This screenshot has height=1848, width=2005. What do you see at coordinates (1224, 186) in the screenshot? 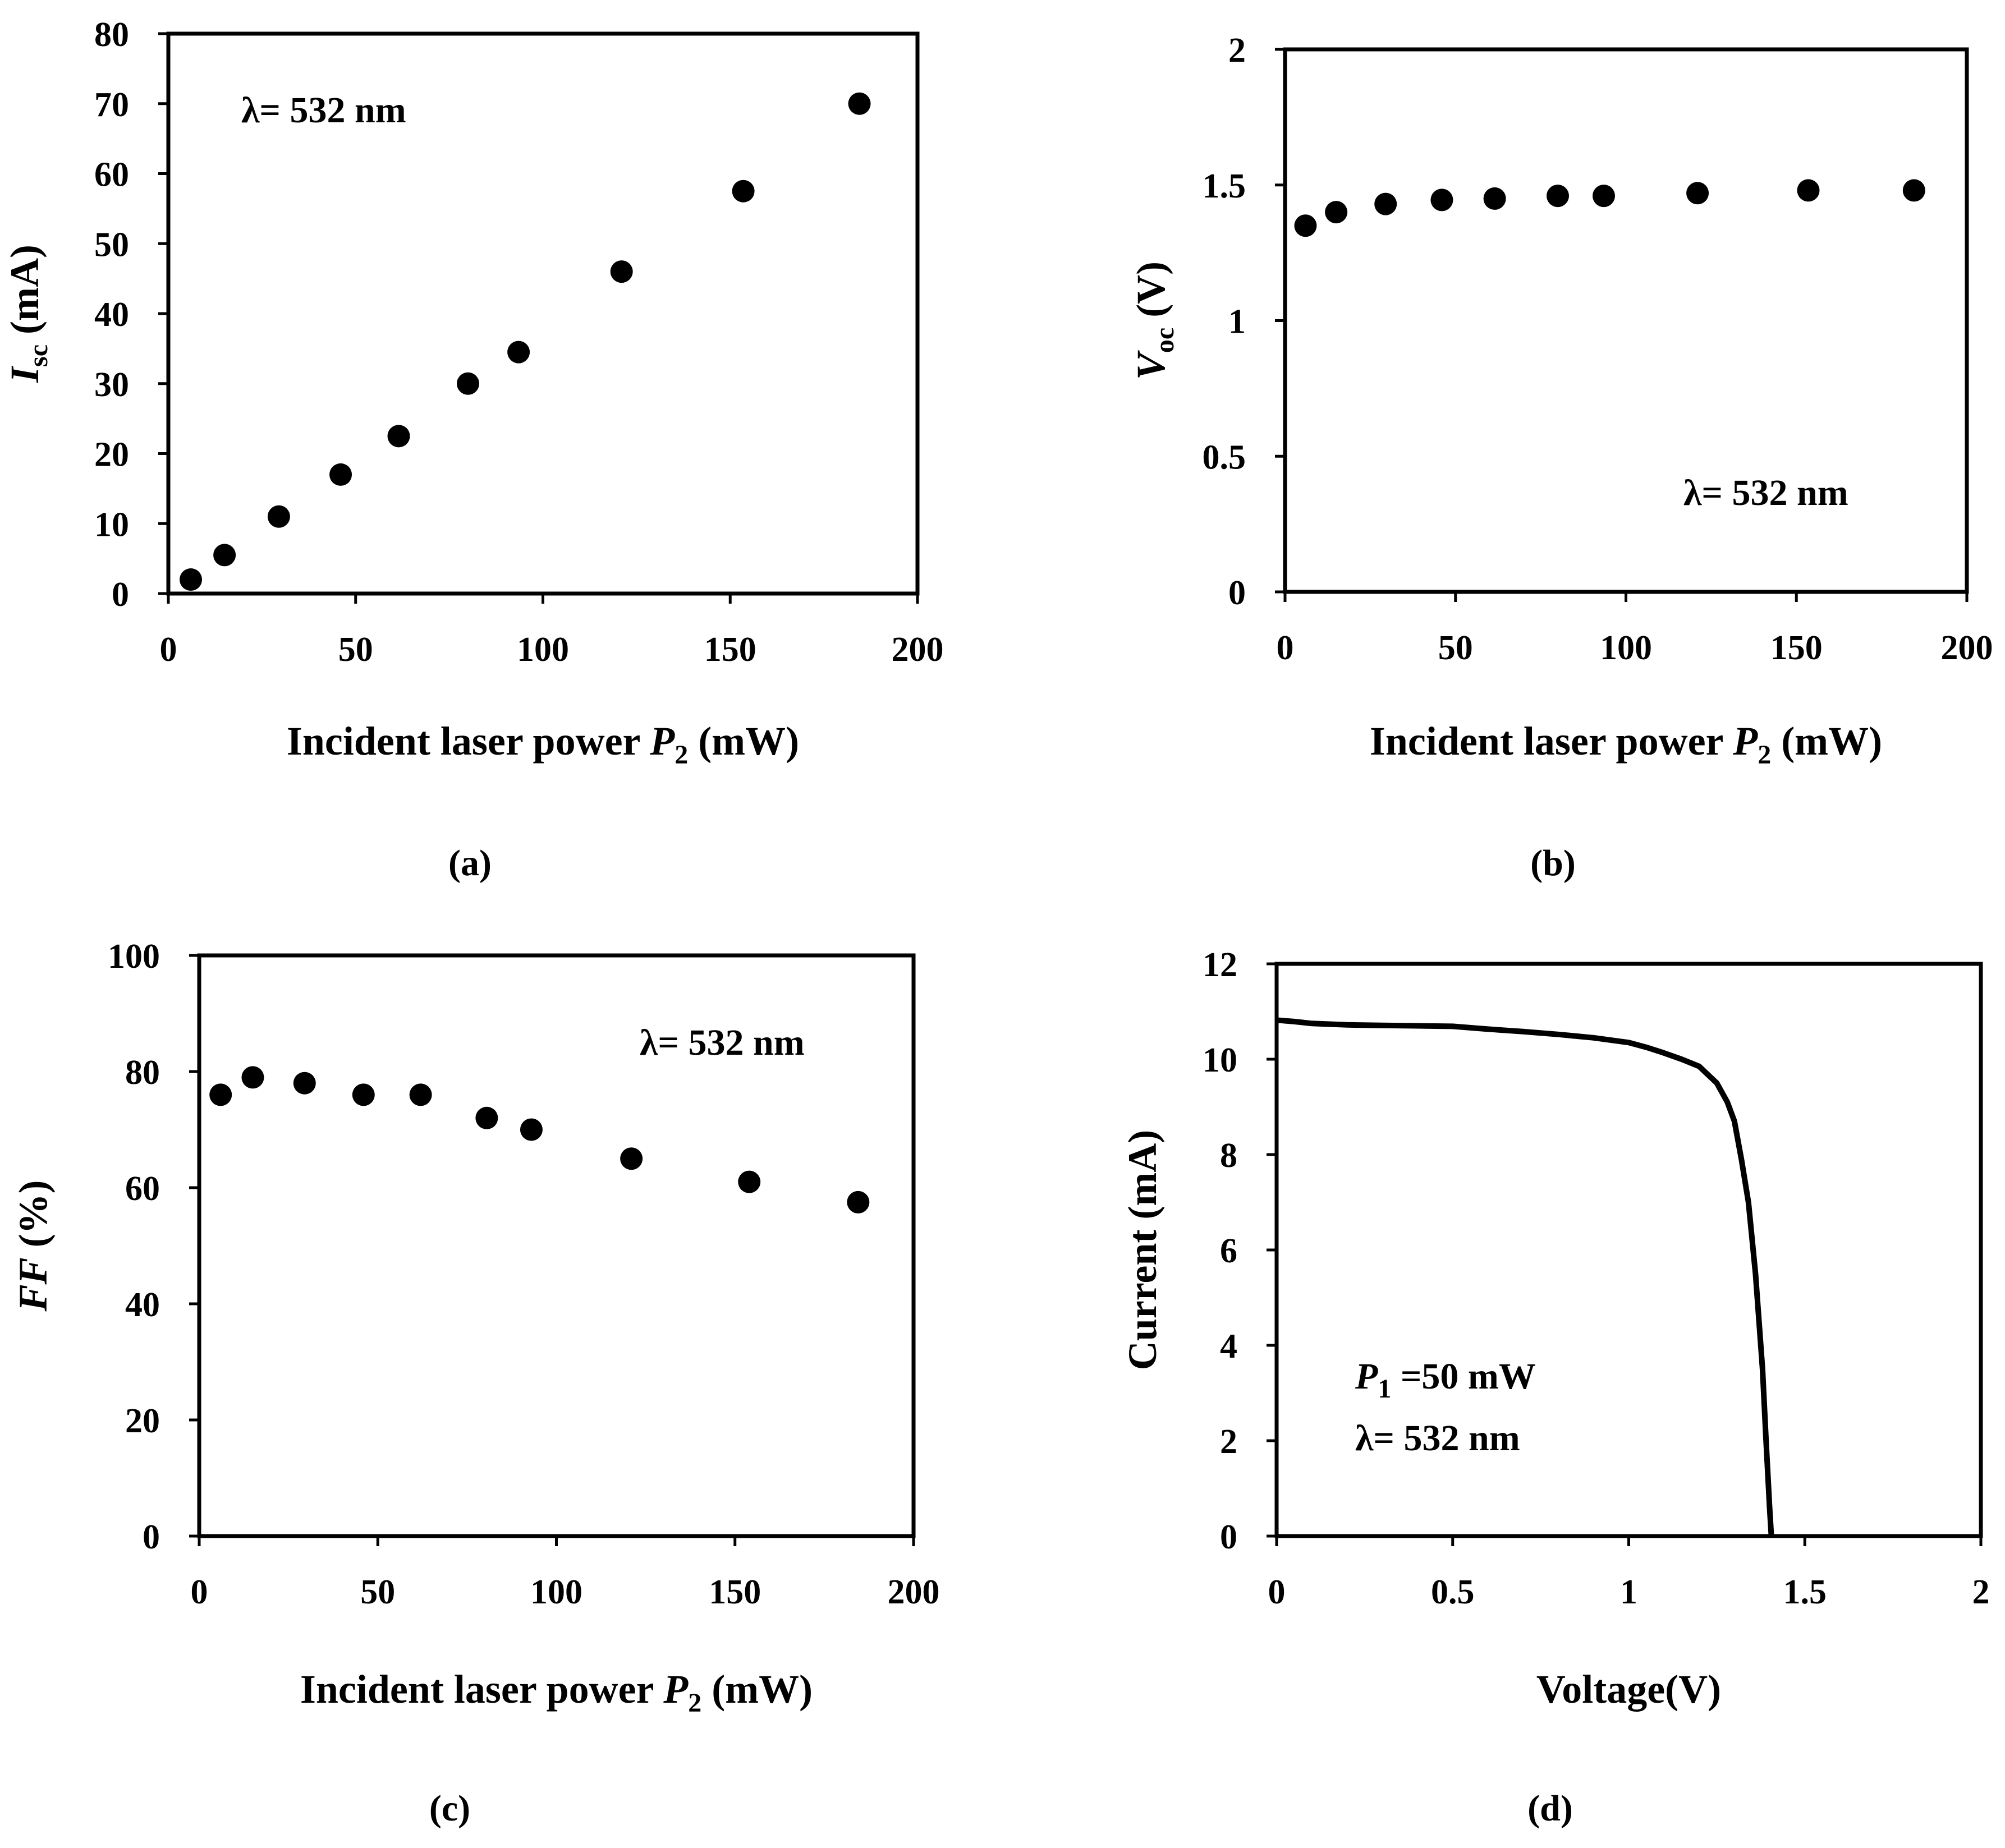
I see `y-tick-label: 1.5` at bounding box center [1224, 186].